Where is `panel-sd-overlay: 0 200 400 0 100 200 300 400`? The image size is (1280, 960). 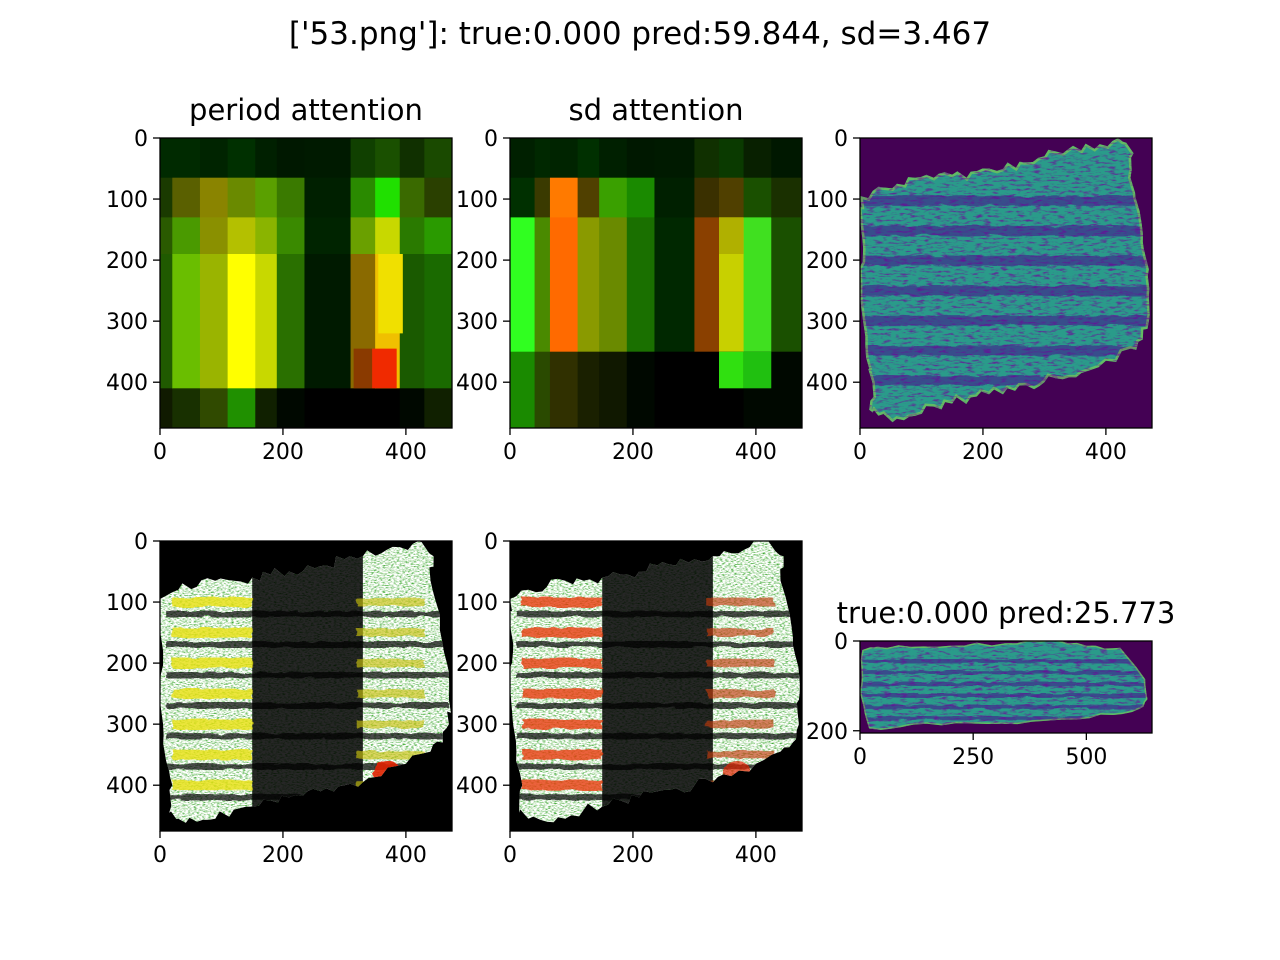
panel-sd-overlay: 0 200 400 0 100 200 300 400 is located at coordinates (629, 699).